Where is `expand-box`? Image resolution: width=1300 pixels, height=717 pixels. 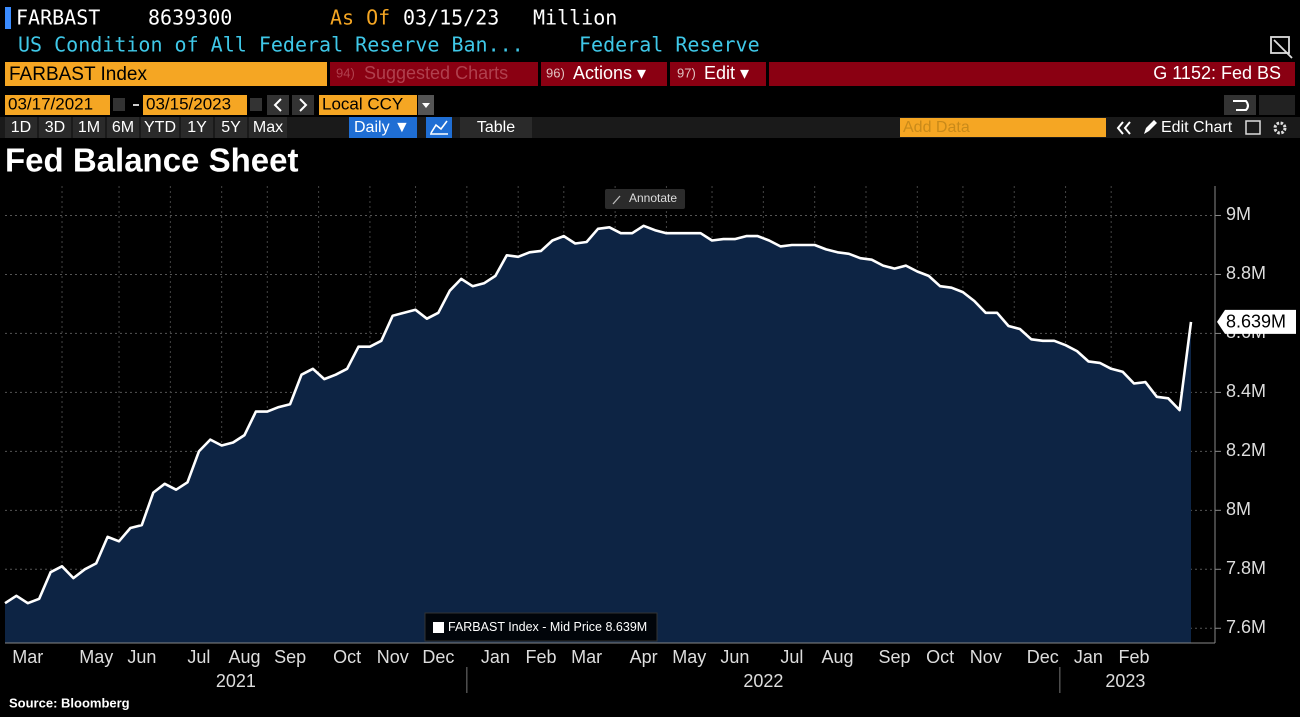
expand-box is located at coordinates (1280, 45).